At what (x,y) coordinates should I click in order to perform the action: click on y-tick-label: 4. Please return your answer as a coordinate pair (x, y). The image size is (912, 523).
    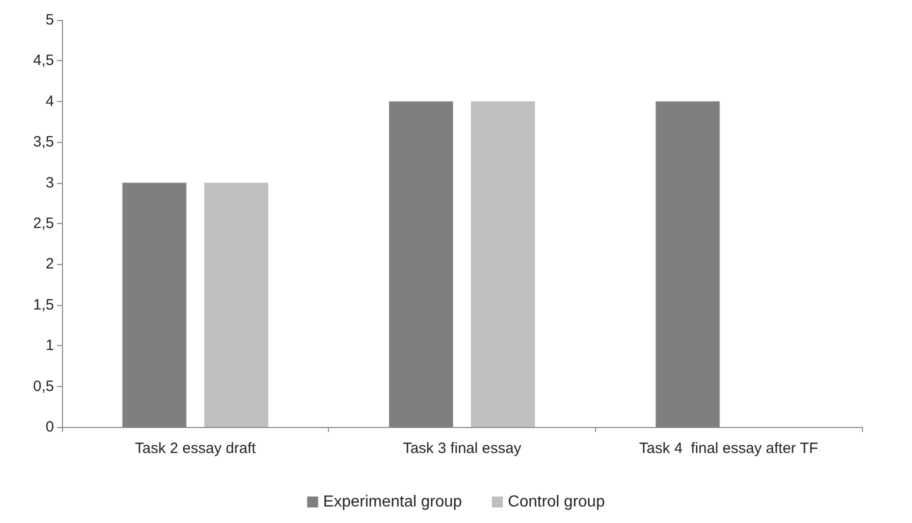
    Looking at the image, I should click on (50, 101).